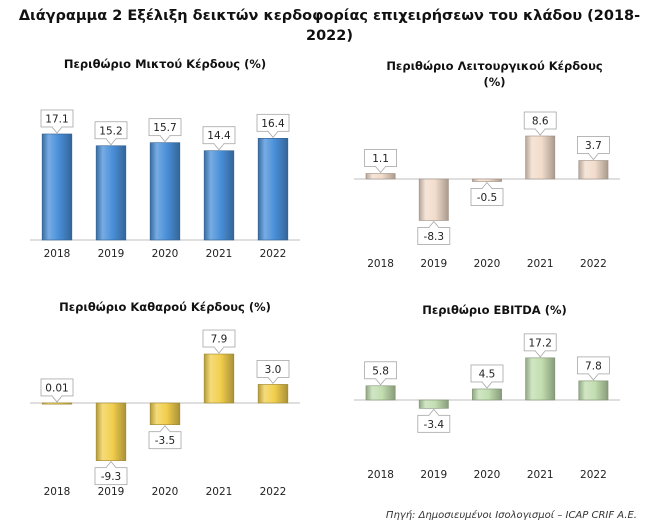  What do you see at coordinates (219, 136) in the screenshot?
I see `data-label: 14.4` at bounding box center [219, 136].